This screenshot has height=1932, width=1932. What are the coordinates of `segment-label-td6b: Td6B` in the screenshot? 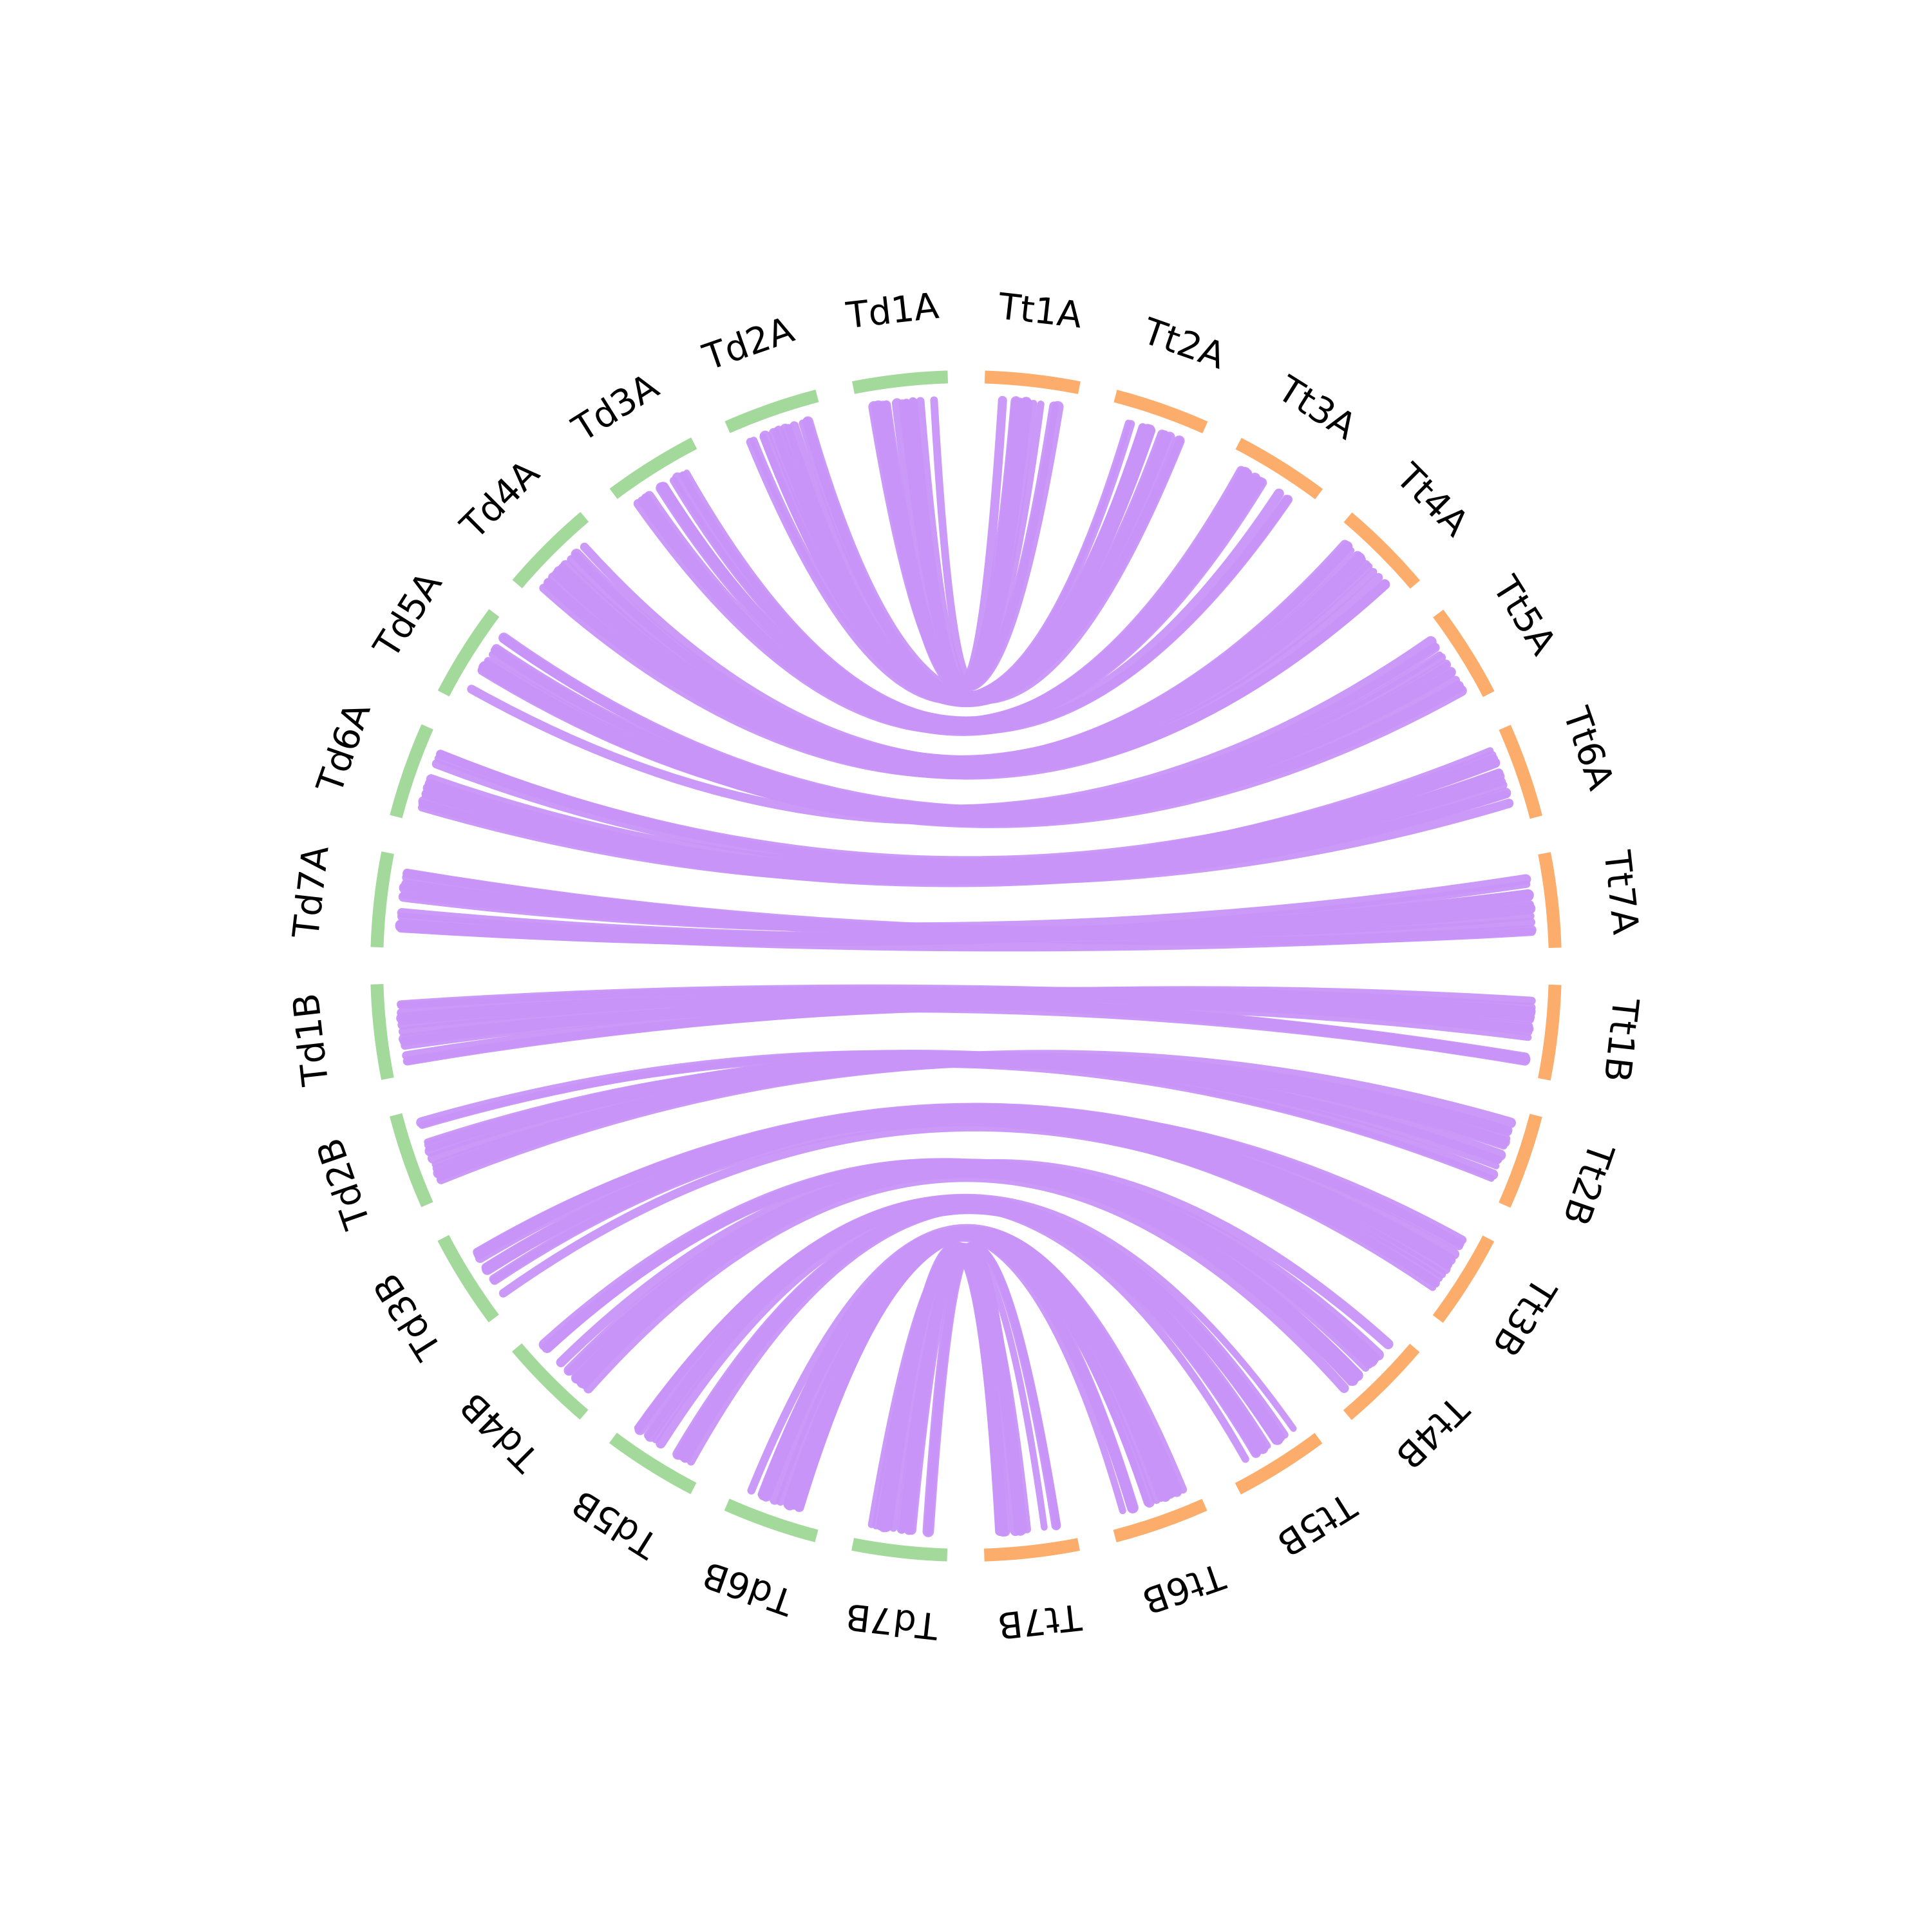 It's located at (748, 1588).